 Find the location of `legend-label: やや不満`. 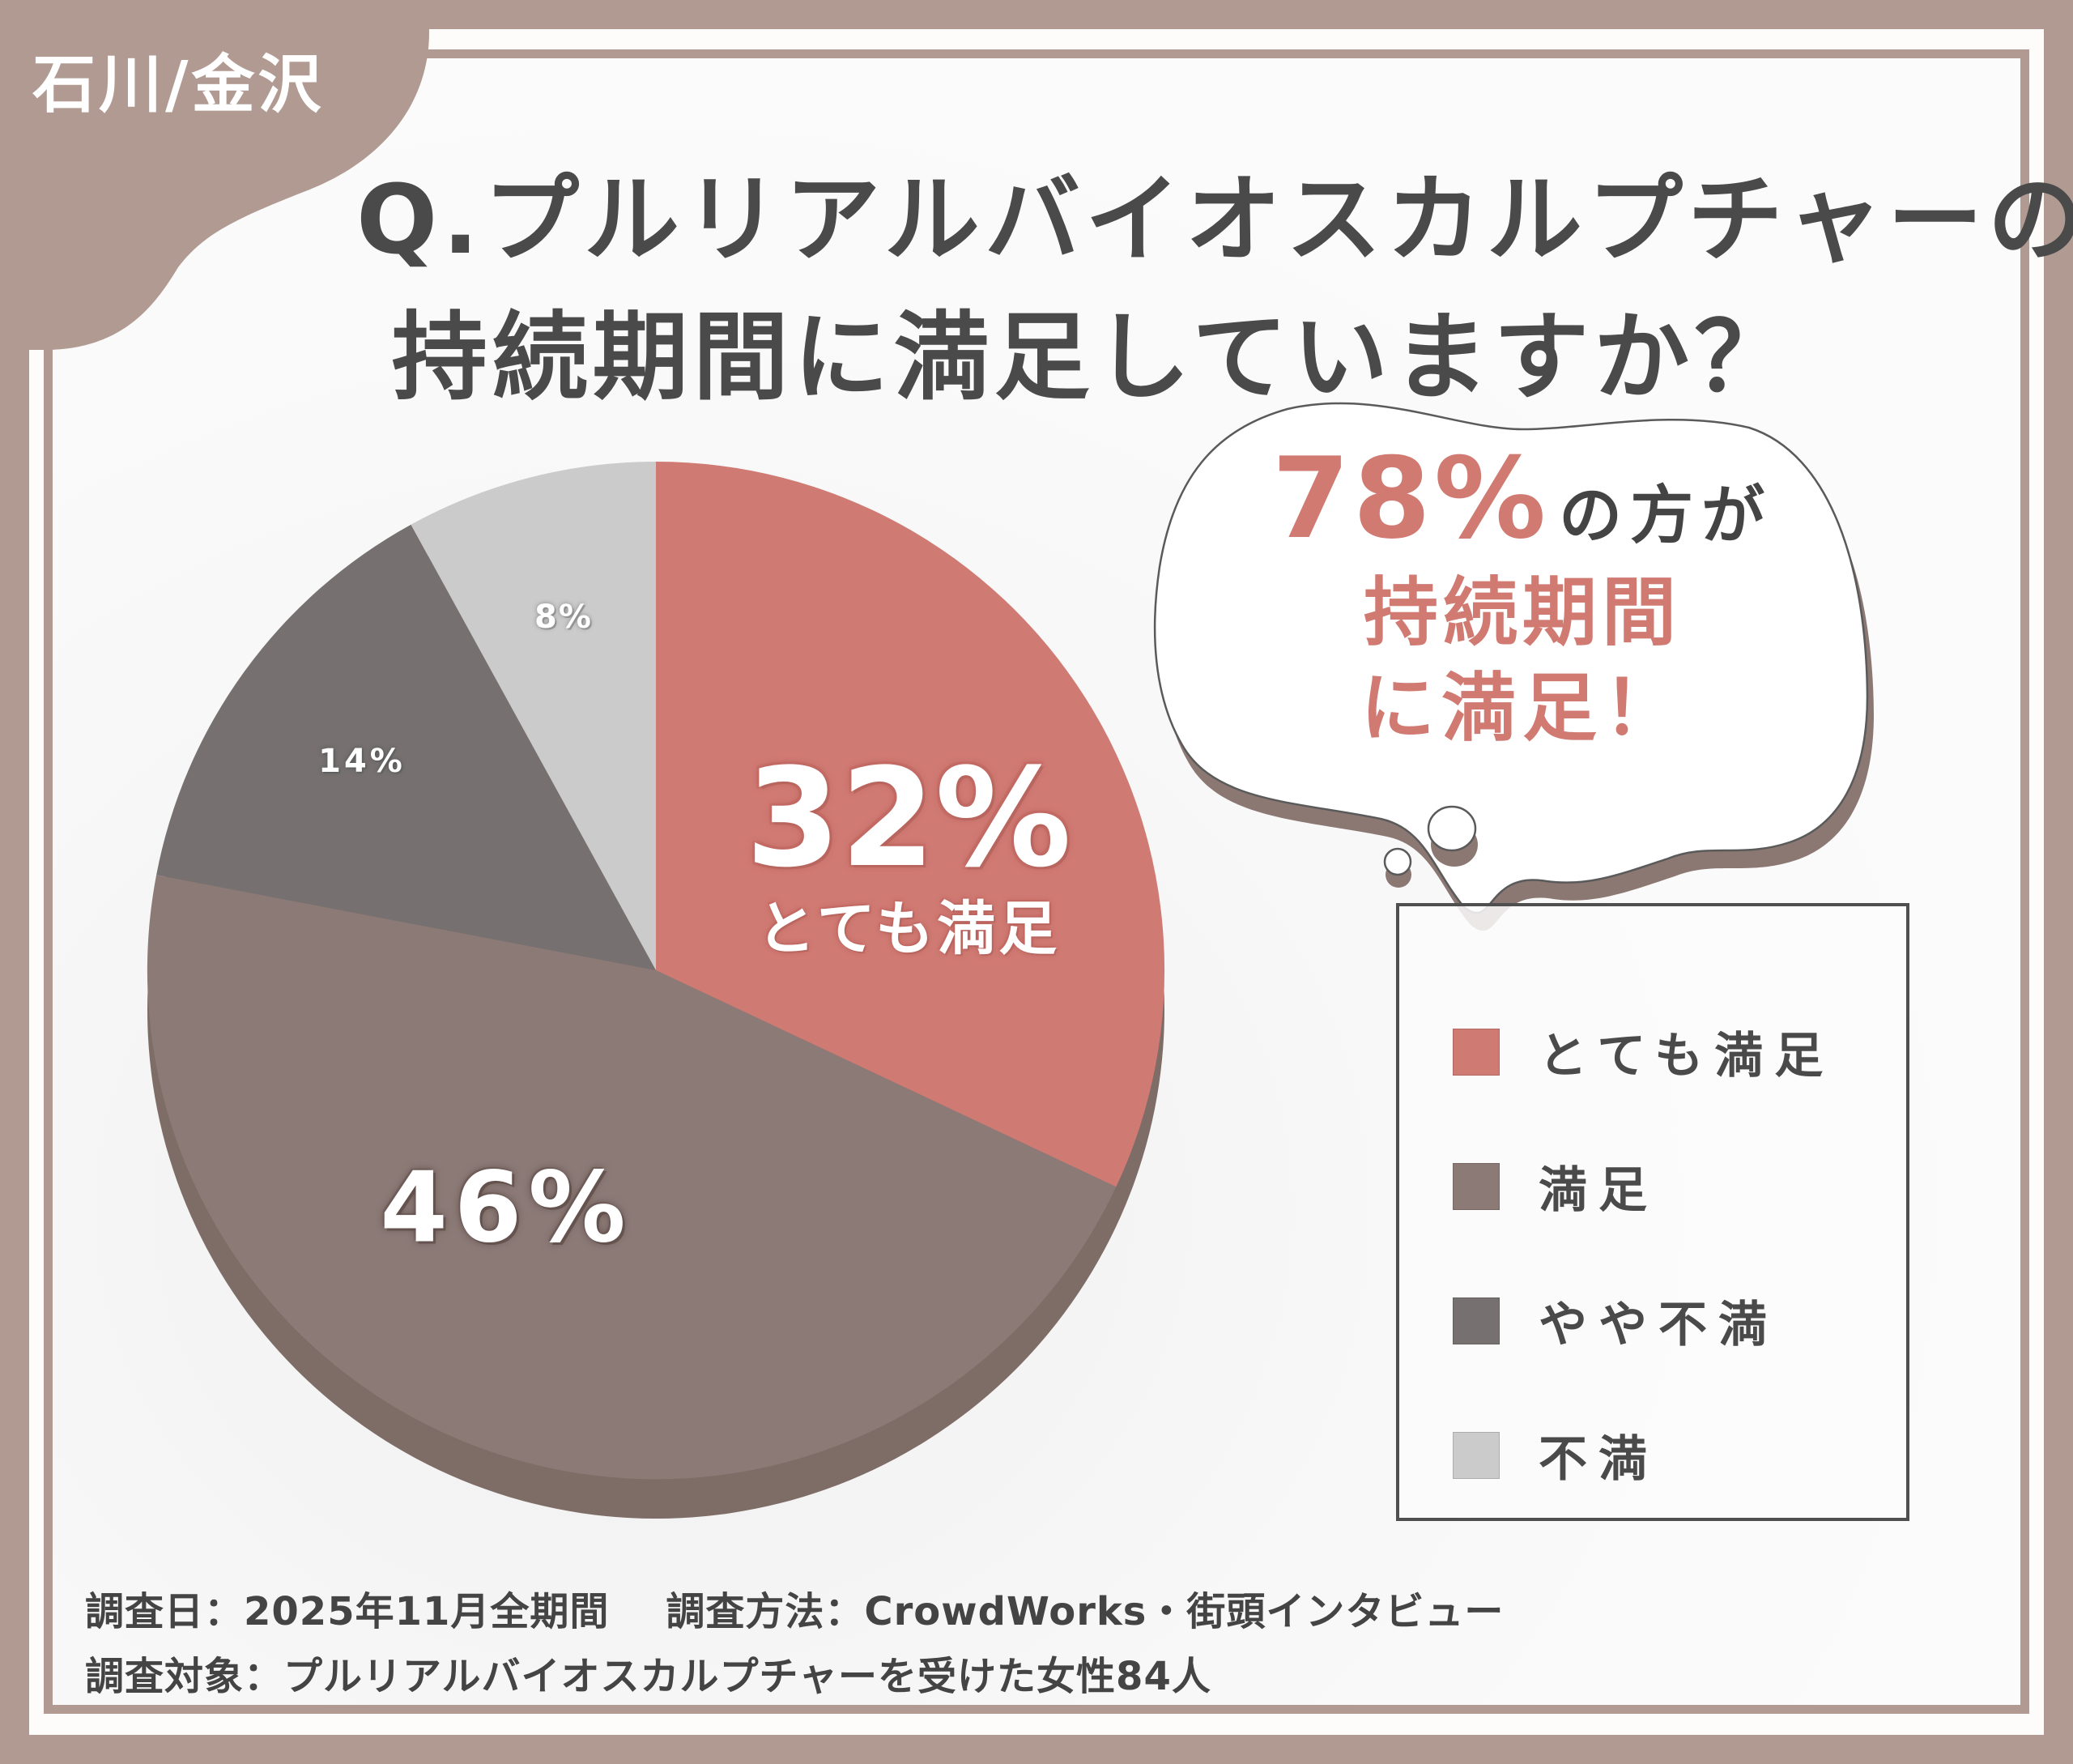

legend-label: やや不満 is located at coordinates (1659, 1325).